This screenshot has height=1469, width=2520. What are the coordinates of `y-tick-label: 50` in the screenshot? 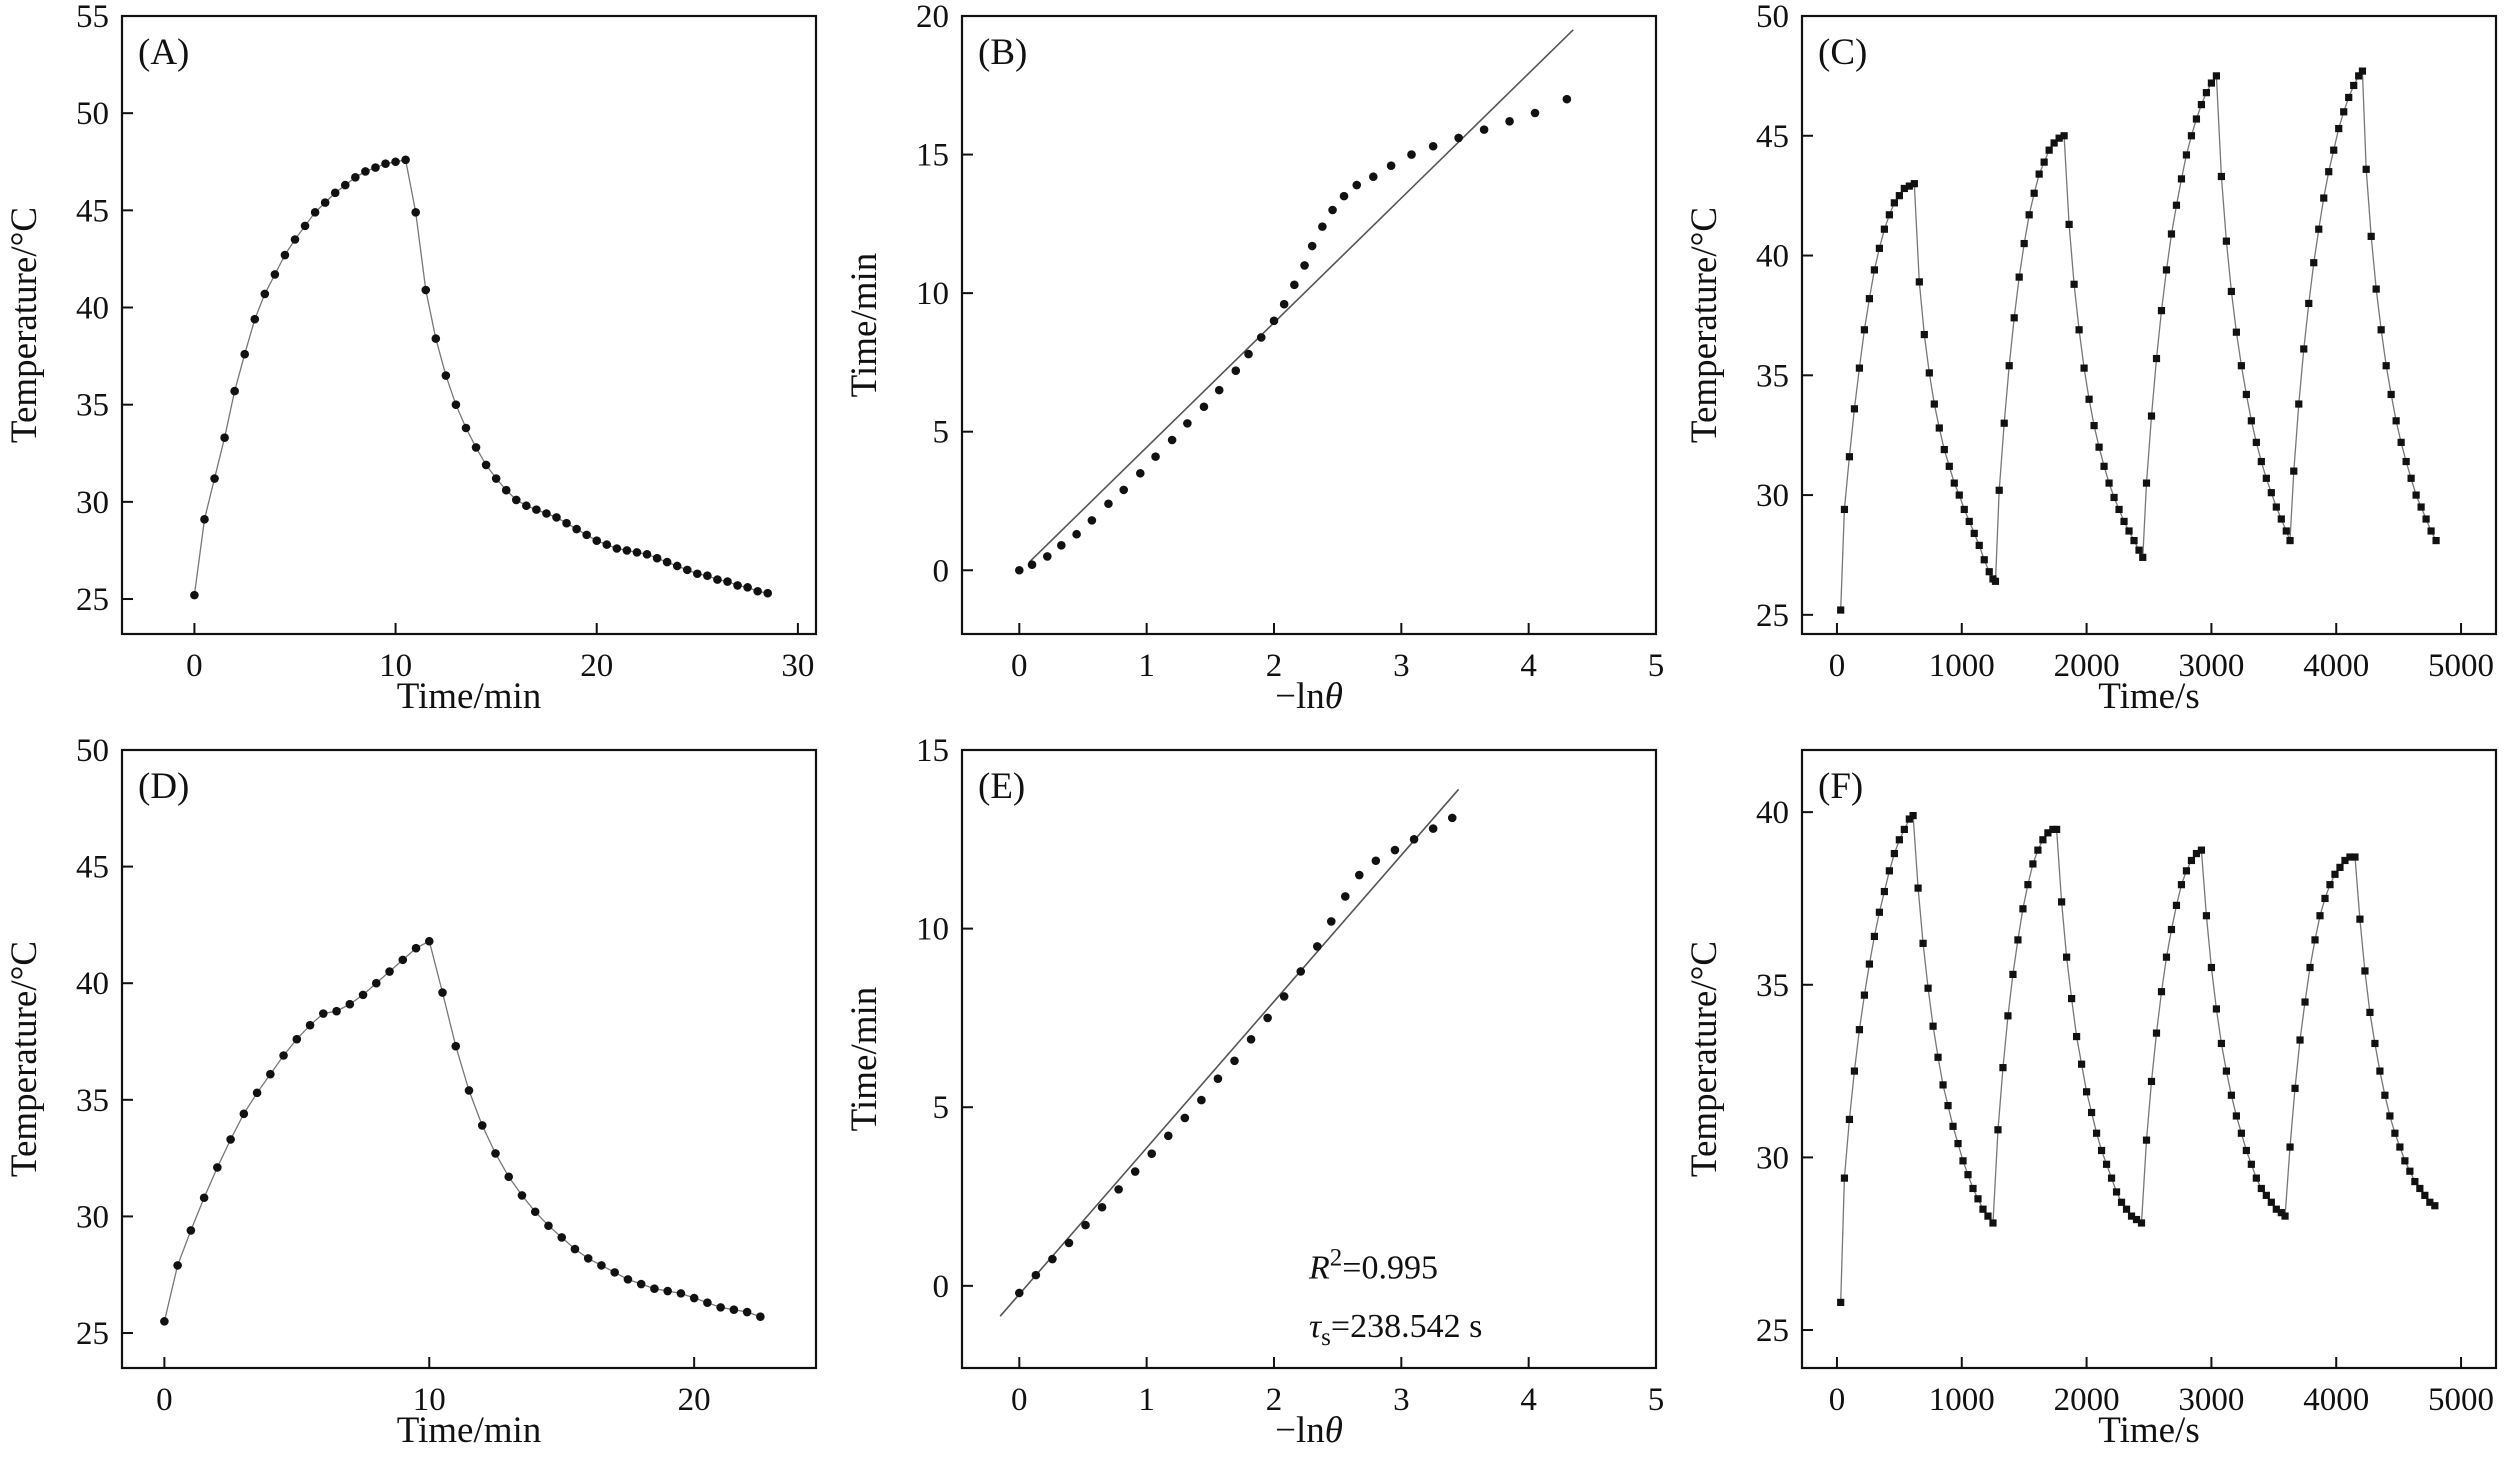 It's located at (92, 751).